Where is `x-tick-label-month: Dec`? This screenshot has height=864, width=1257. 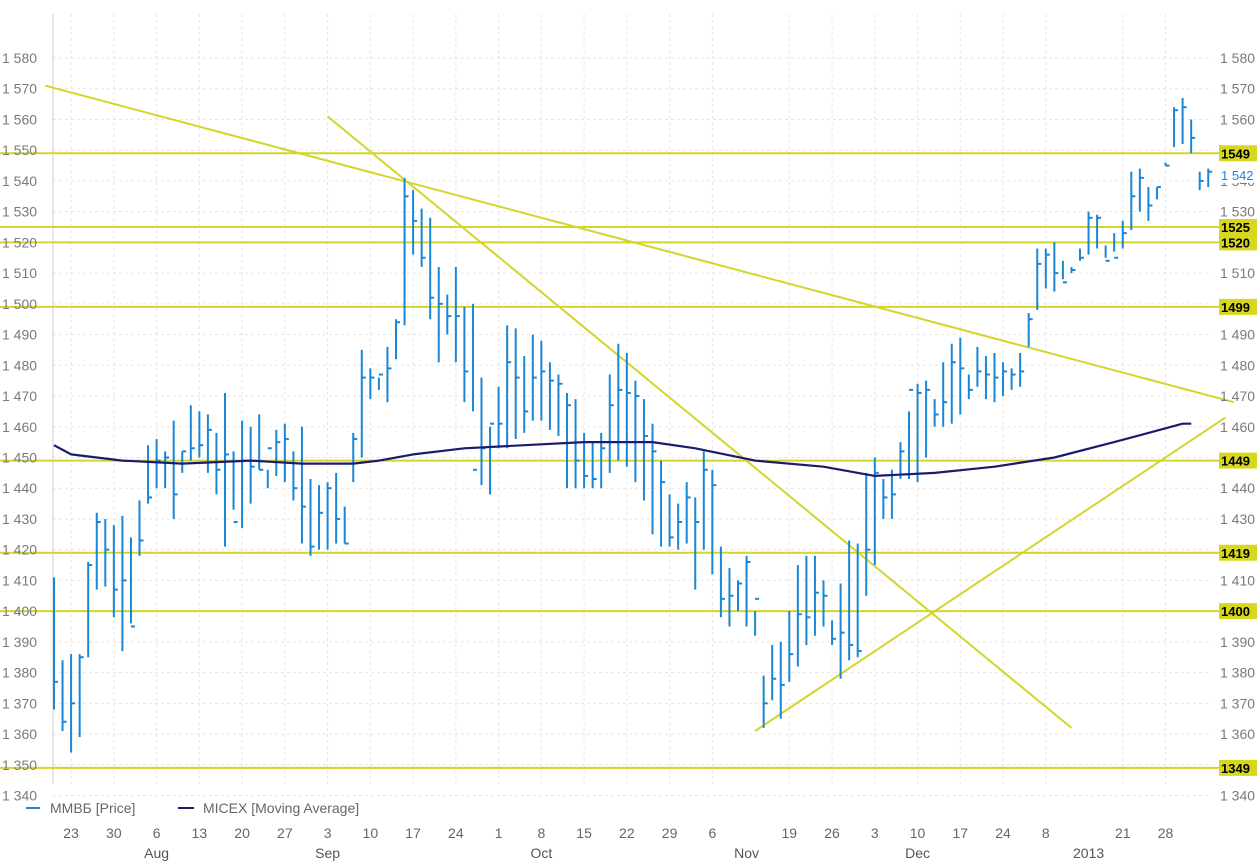 x-tick-label-month: Dec is located at coordinates (917, 853).